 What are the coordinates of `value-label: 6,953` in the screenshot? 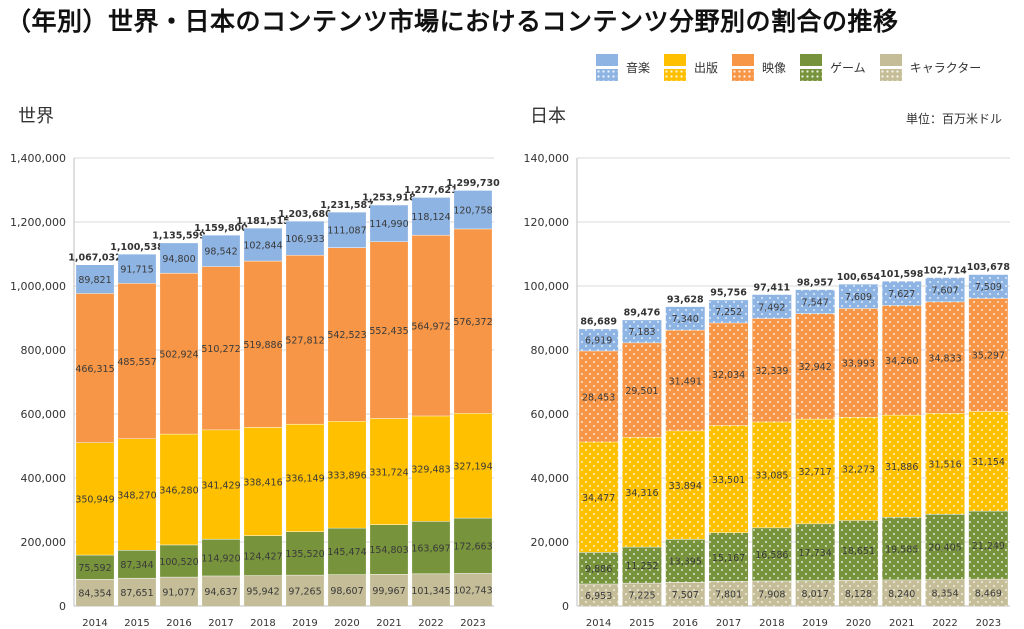 It's located at (598, 596).